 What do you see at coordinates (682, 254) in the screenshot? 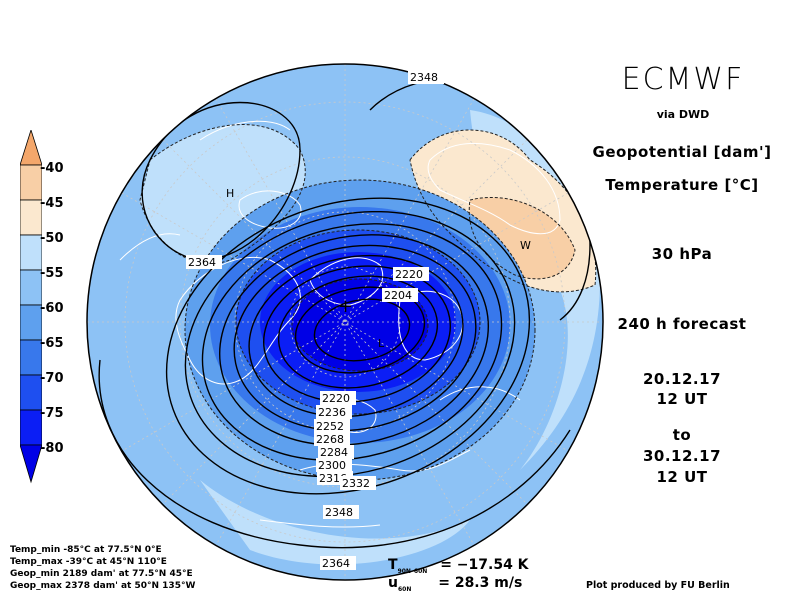
I see `pressure-level: 30 hPa` at bounding box center [682, 254].